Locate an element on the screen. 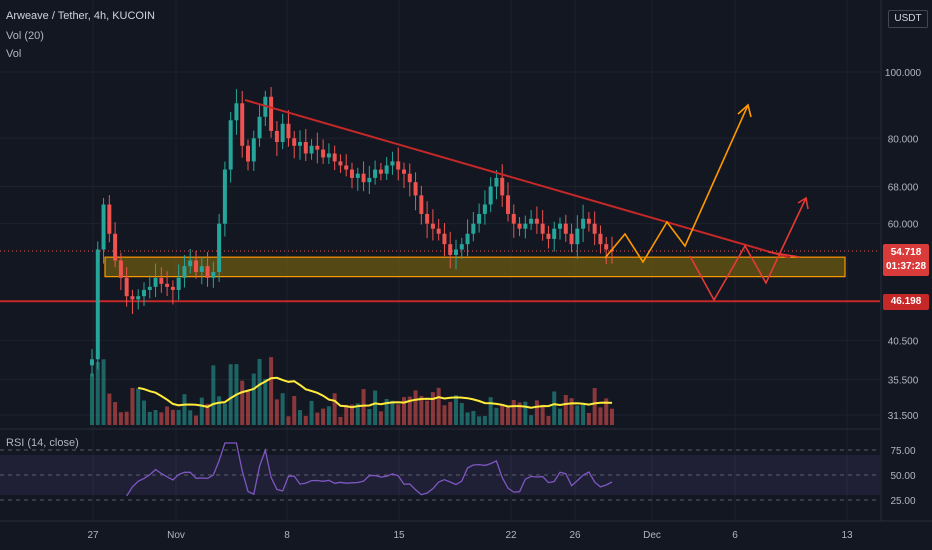 This screenshot has height=550, width=932. rsi-label: RSI (14, close) is located at coordinates (42, 443).